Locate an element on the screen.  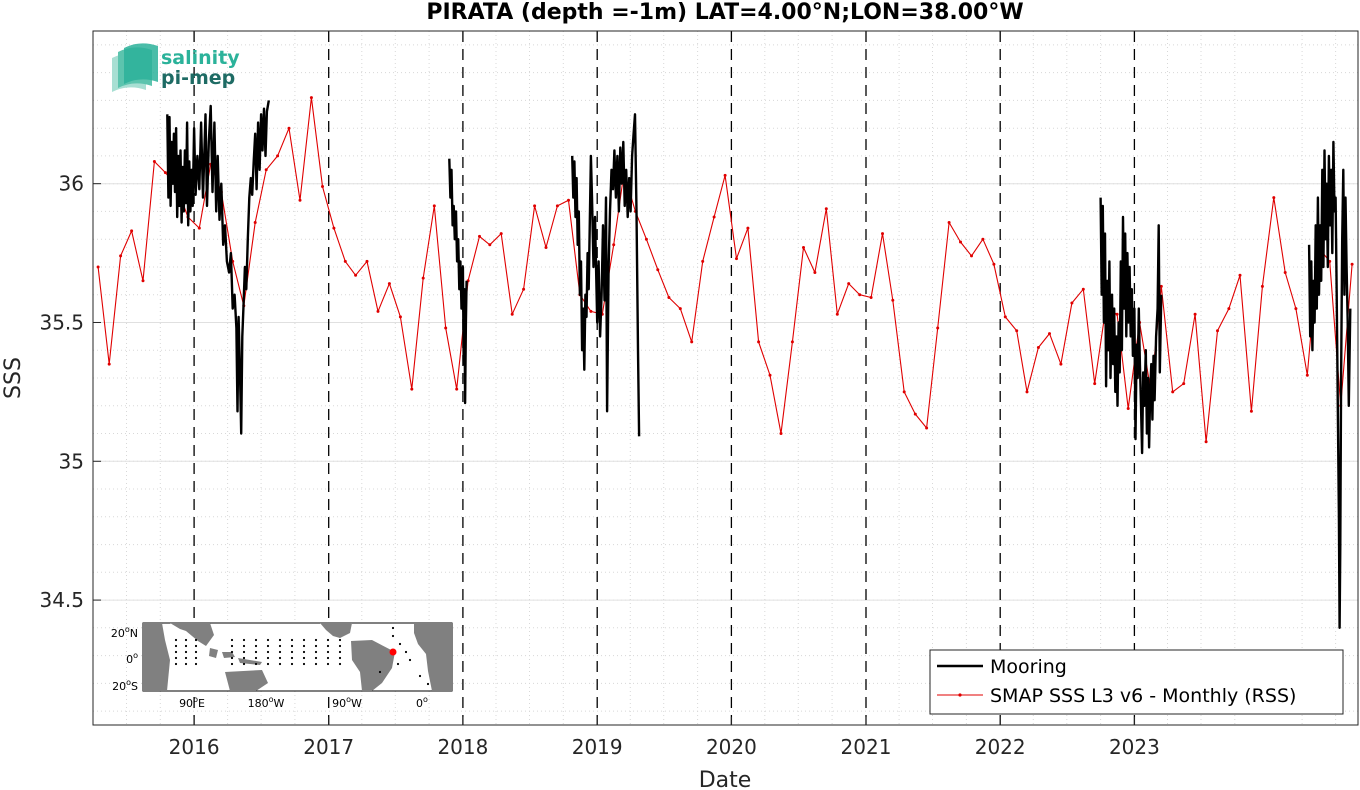
sumatra-land is located at coordinates (213, 653).